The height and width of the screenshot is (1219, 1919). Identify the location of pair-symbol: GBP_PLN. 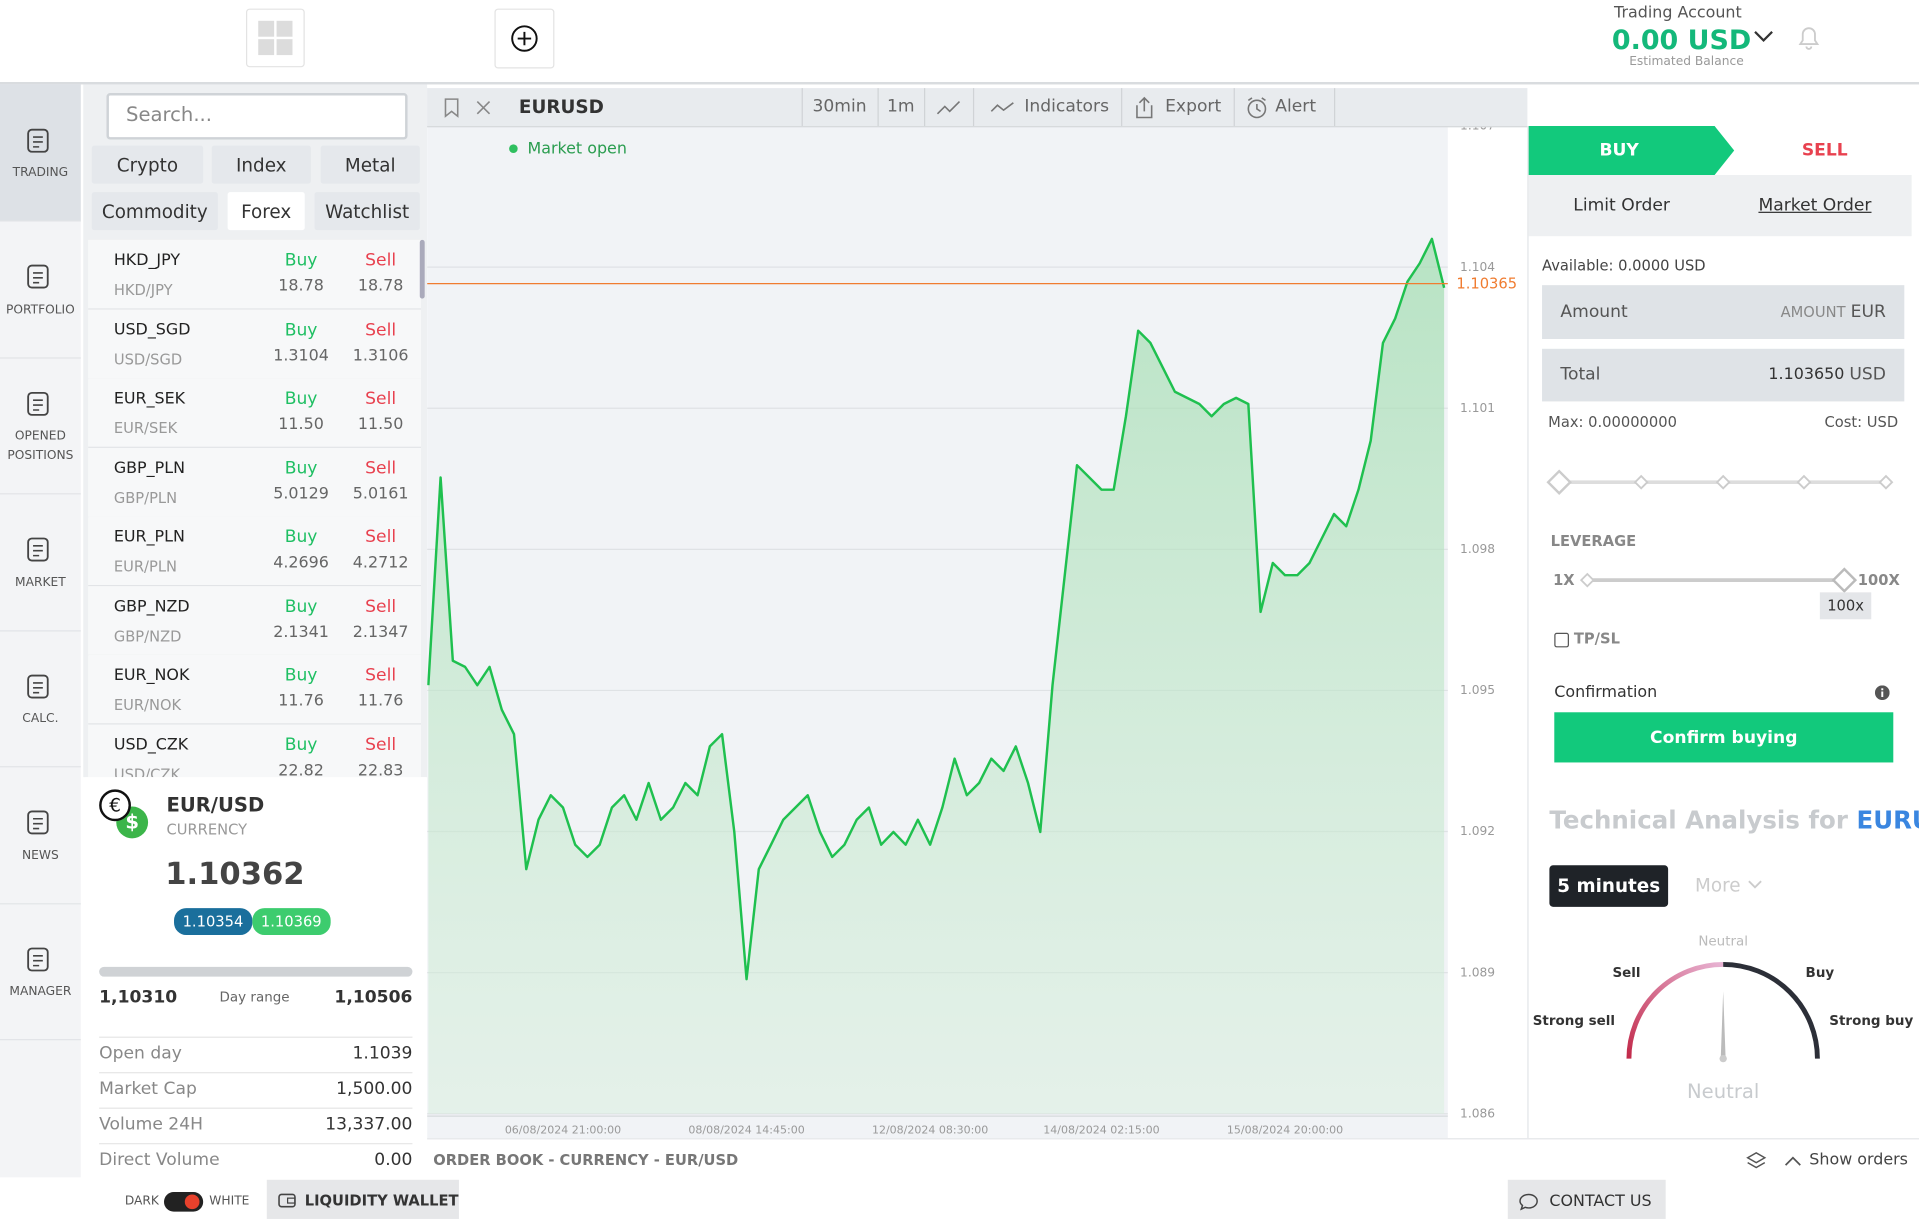
(149, 468).